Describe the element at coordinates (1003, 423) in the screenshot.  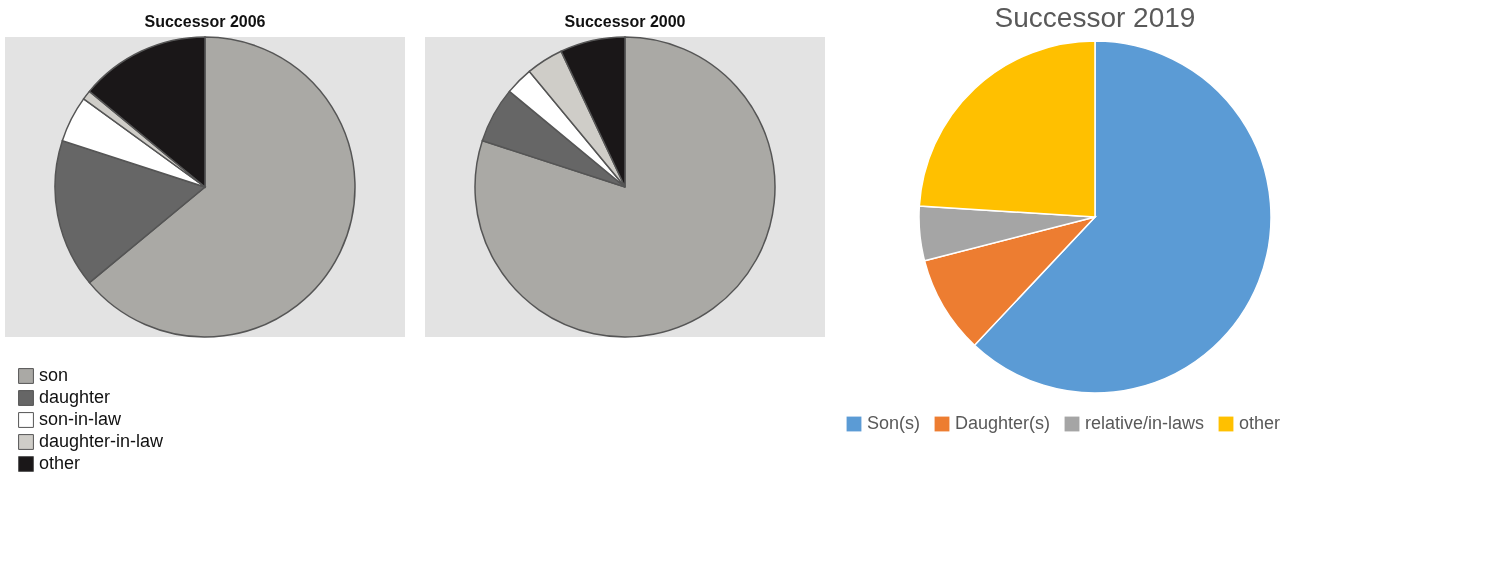
I see `legend-label: Daughter(s)` at that location.